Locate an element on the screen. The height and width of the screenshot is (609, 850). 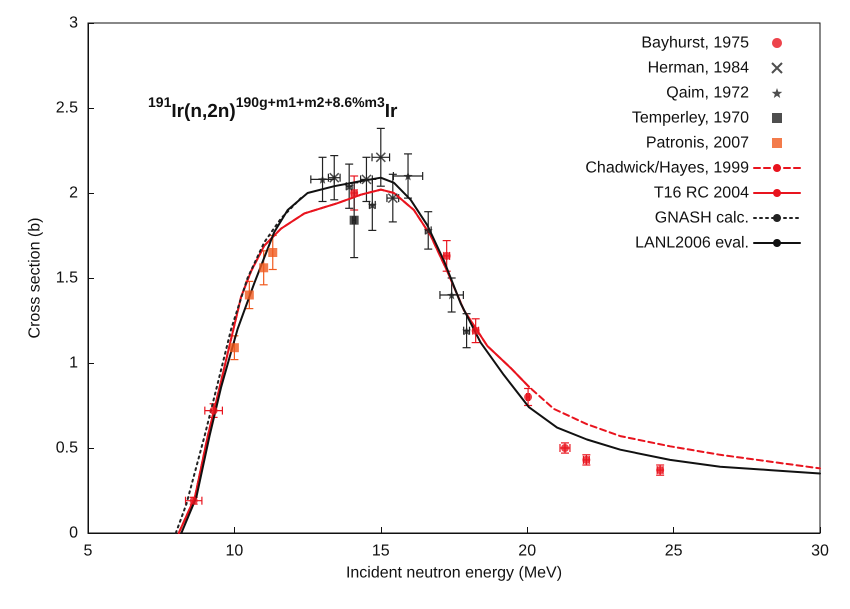
y-tick-label: 0.5 is located at coordinates (67, 448).